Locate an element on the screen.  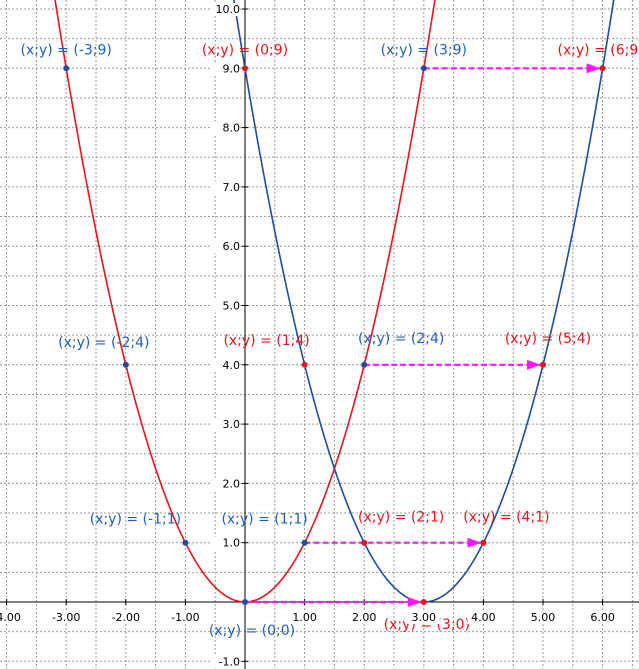
y-tick-label: 9.0 is located at coordinates (232, 68).